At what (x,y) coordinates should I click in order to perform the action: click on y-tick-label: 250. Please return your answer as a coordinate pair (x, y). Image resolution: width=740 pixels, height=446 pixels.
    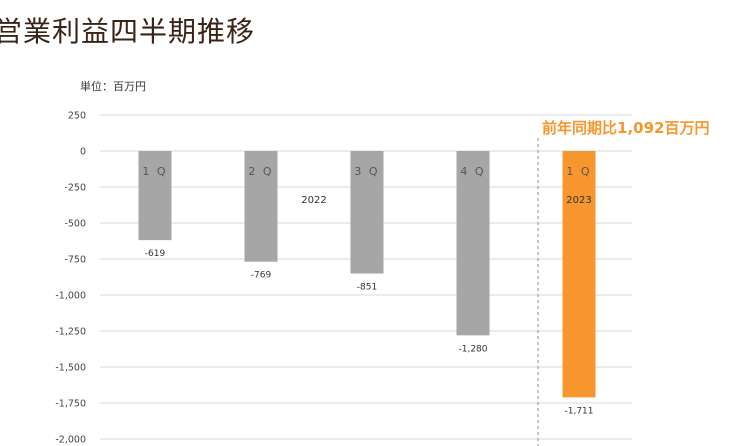
    Looking at the image, I should click on (77, 116).